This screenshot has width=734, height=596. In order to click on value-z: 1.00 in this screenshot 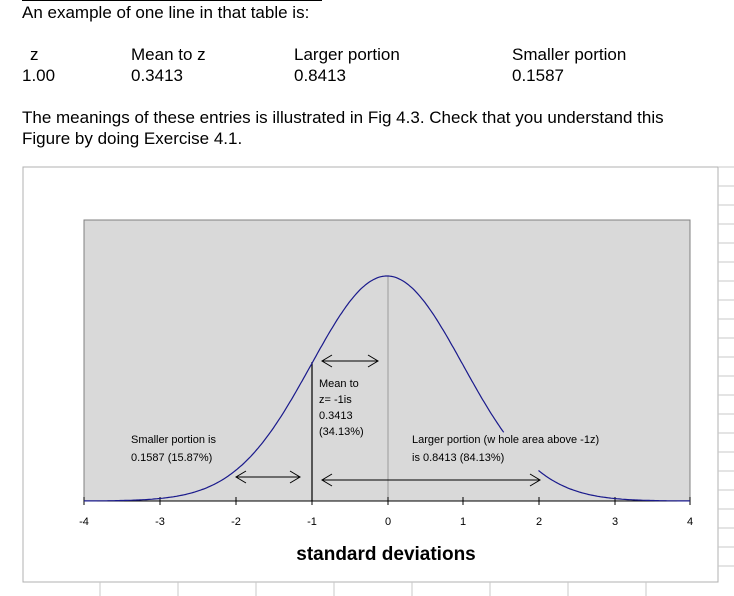, I will do `click(39, 75)`.